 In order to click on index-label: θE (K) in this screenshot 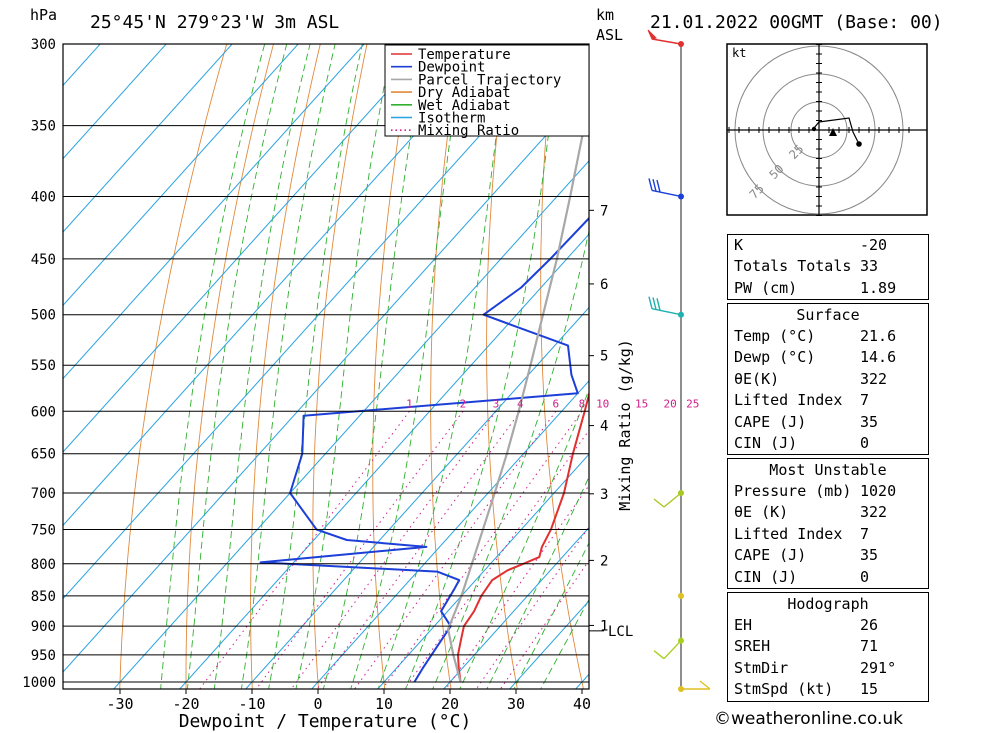, I will do `click(761, 512)`.